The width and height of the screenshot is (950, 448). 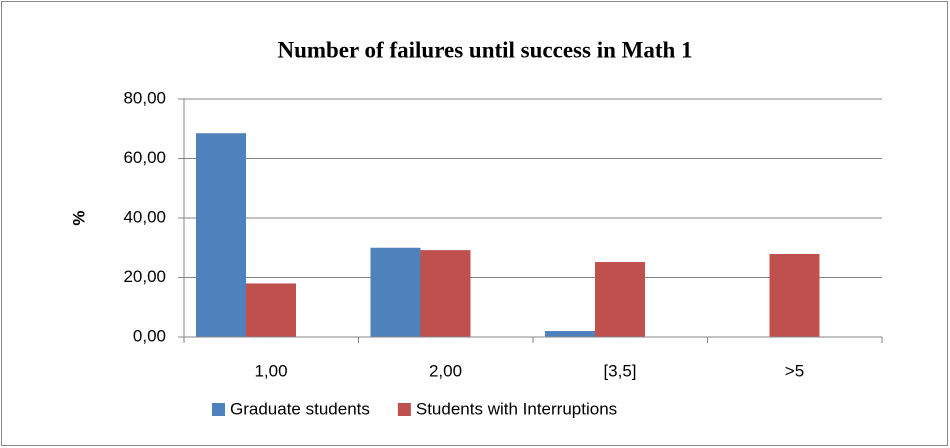 What do you see at coordinates (794, 370) in the screenshot?
I see `x-tick-label: >5` at bounding box center [794, 370].